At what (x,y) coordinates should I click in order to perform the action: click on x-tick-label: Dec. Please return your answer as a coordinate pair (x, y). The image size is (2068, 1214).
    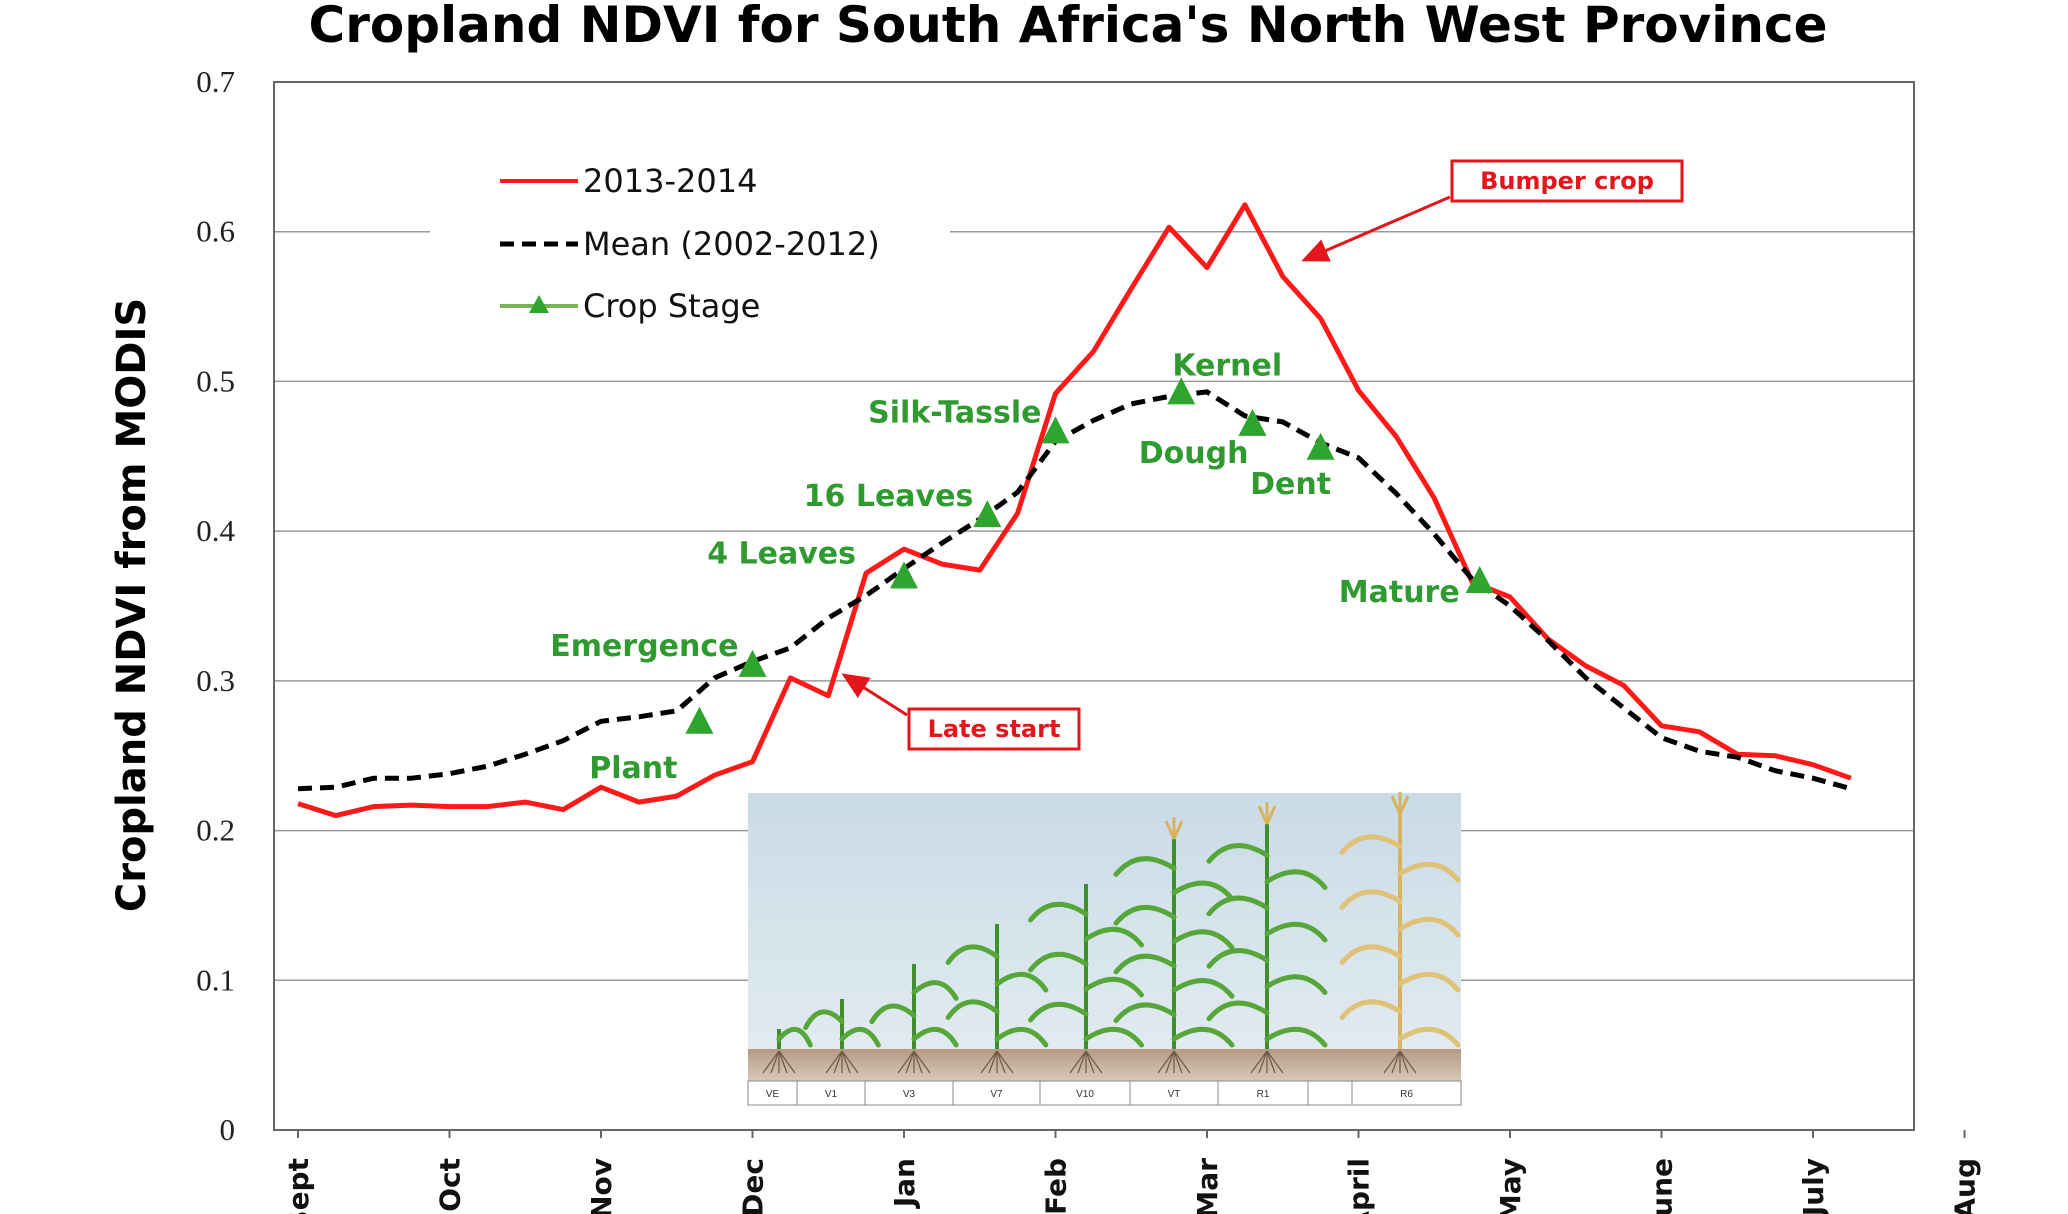
    Looking at the image, I should click on (753, 1186).